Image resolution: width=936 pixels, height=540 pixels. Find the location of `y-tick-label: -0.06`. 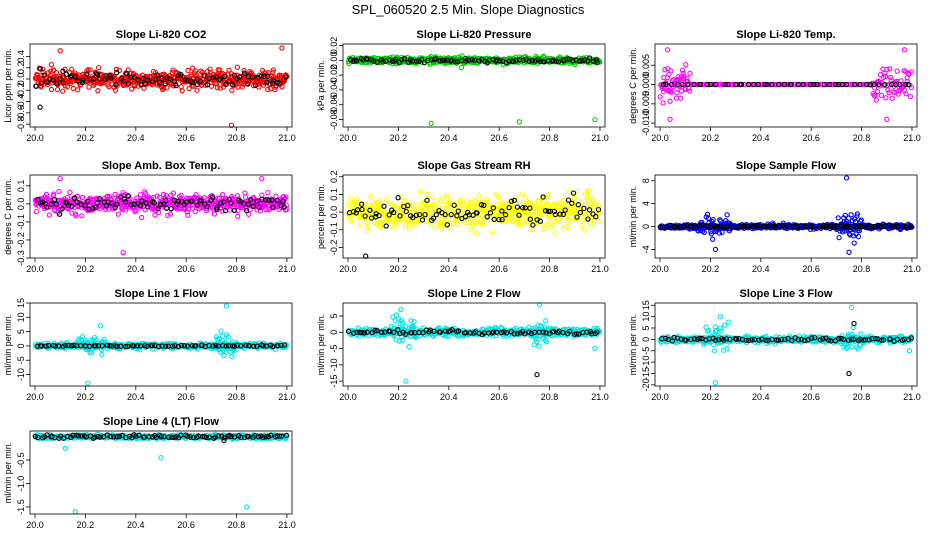

y-tick-label: -0.06 is located at coordinates (334, 105).